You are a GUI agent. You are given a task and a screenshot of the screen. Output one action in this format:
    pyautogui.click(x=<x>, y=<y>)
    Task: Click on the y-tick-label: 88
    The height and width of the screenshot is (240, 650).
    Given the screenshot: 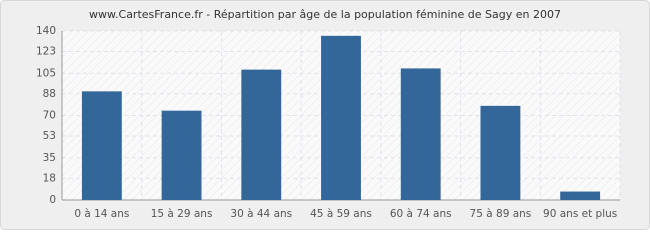 What is the action you would take?
    pyautogui.click(x=49, y=94)
    